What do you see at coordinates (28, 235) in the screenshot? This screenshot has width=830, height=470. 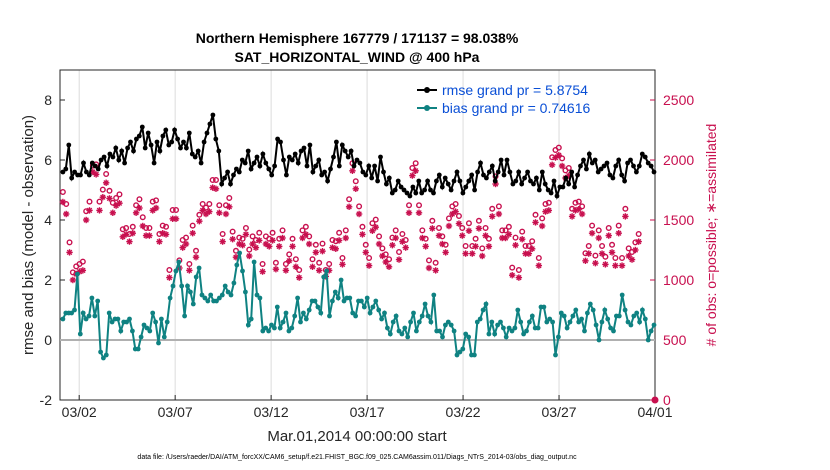 I see `y-axis-label: rmse and bias (model - observation)` at bounding box center [28, 235].